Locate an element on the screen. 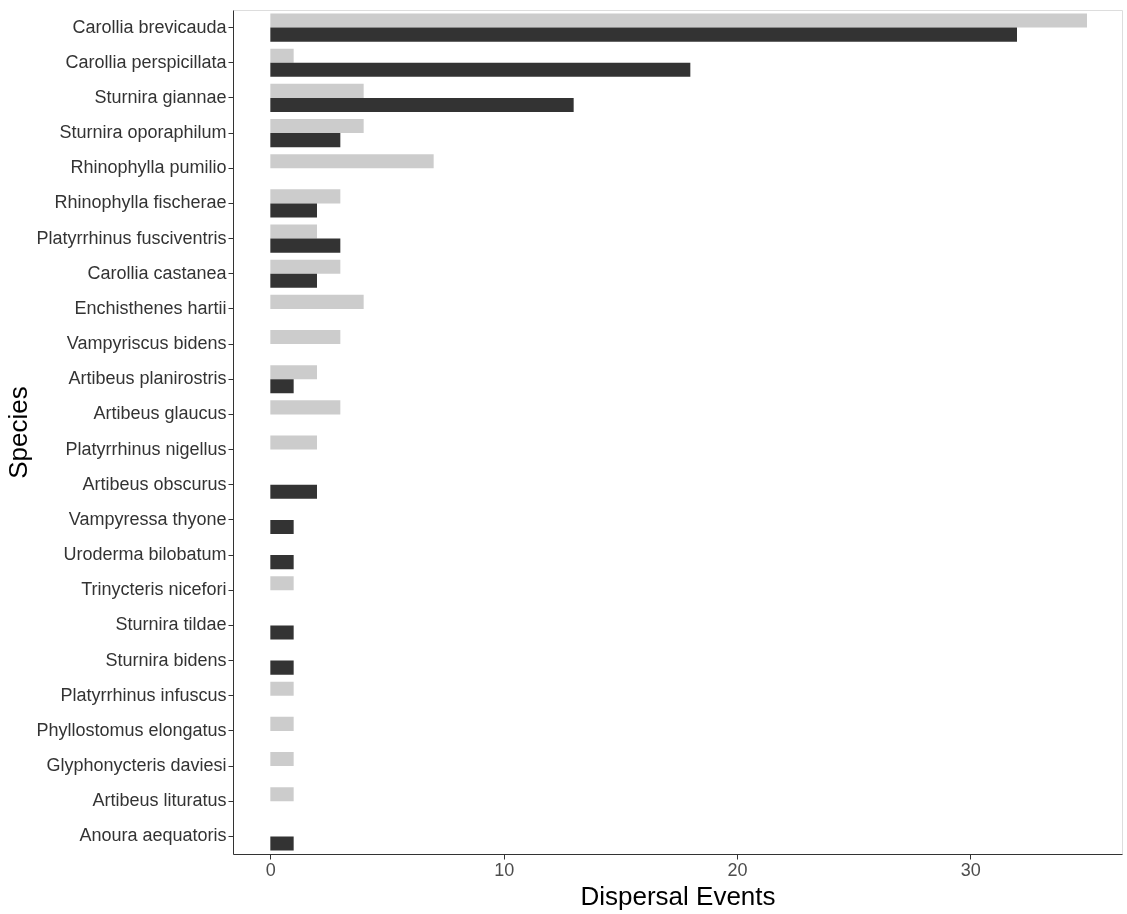 The height and width of the screenshot is (914, 1127). y-tick-label: Vampyressa thyone is located at coordinates (147, 518).